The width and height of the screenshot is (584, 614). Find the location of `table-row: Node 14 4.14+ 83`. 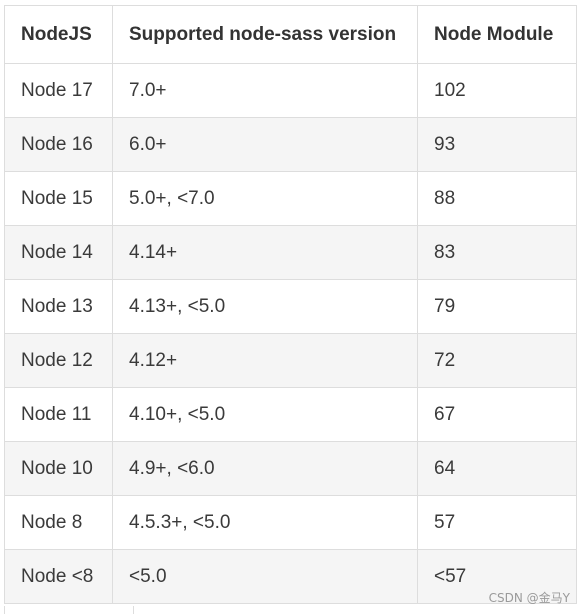

table-row: Node 14 4.14+ 83 is located at coordinates (290, 252).